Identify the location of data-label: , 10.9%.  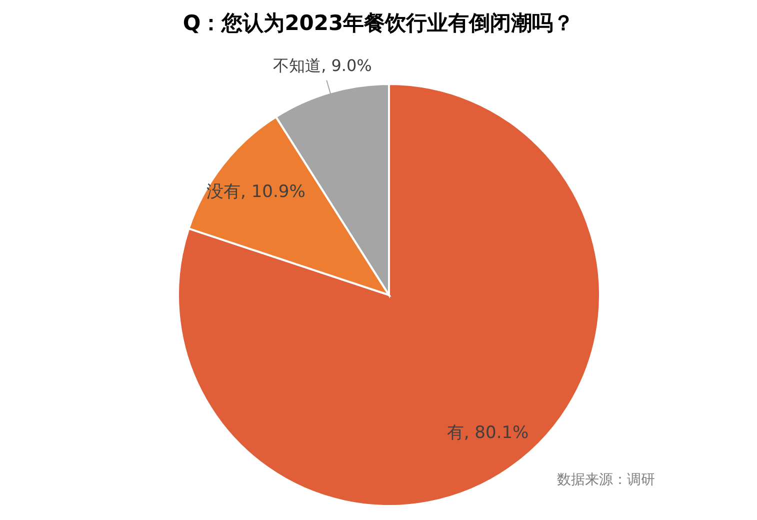
(273, 192).